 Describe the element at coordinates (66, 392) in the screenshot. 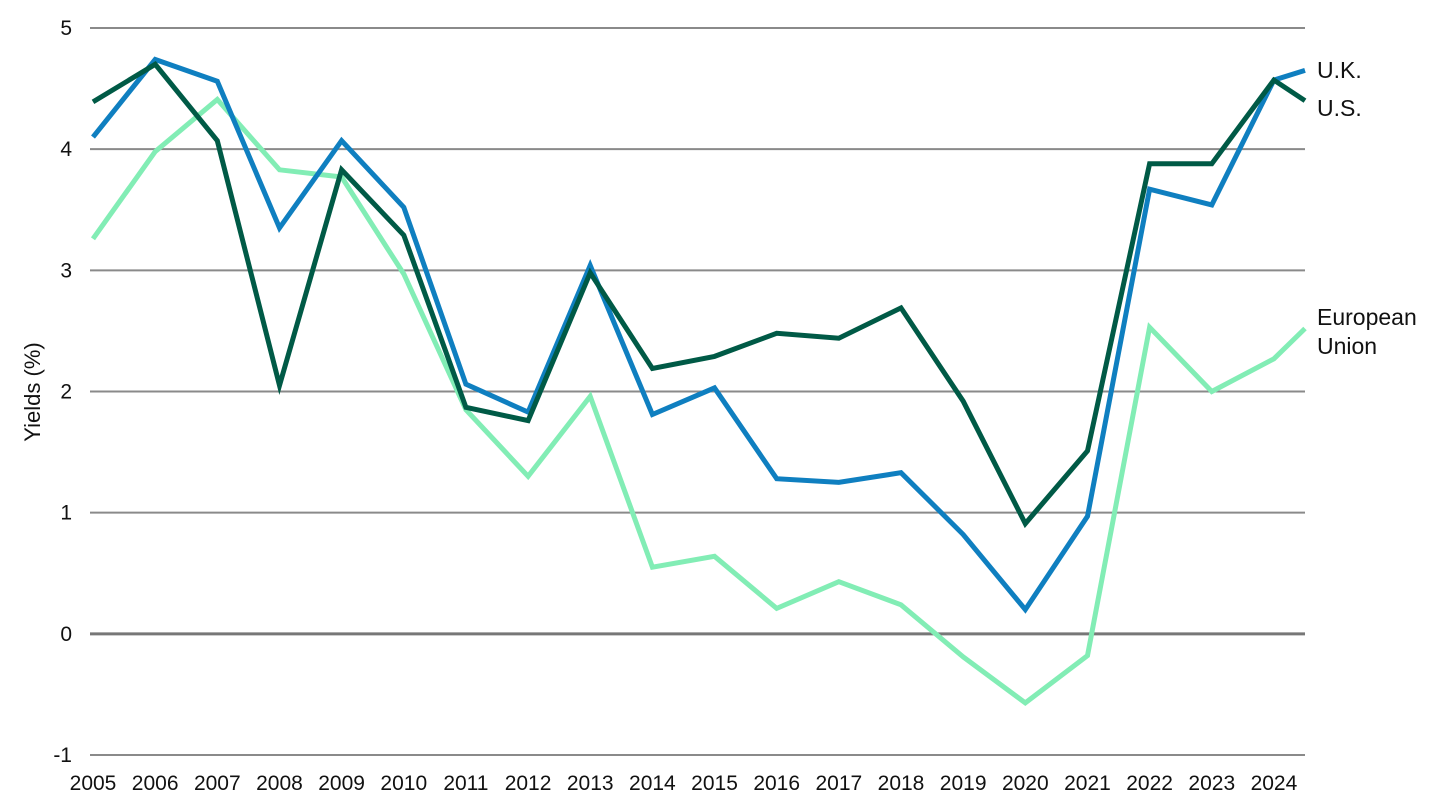

I see `y-tick-label: 2` at that location.